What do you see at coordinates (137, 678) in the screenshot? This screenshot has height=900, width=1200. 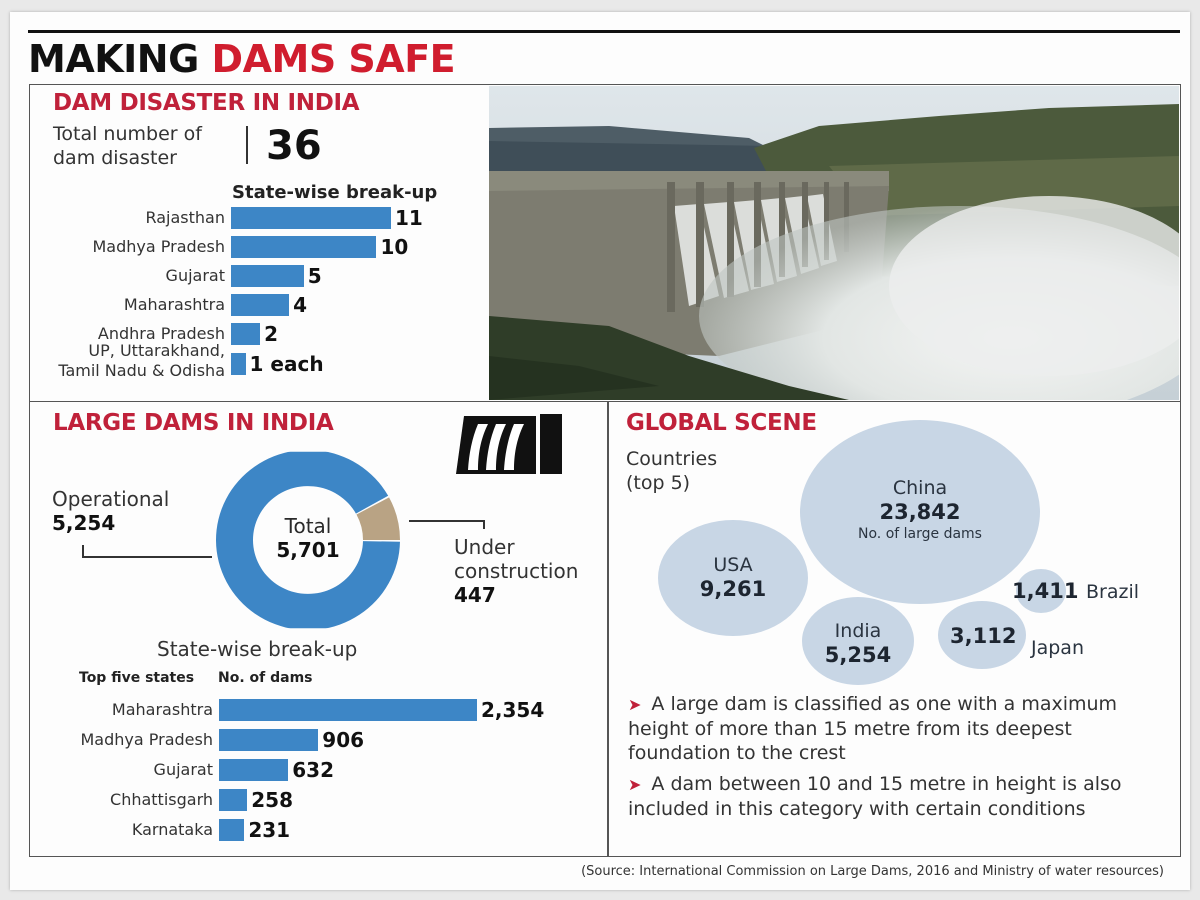 I see `col-header-states: Top five states` at bounding box center [137, 678].